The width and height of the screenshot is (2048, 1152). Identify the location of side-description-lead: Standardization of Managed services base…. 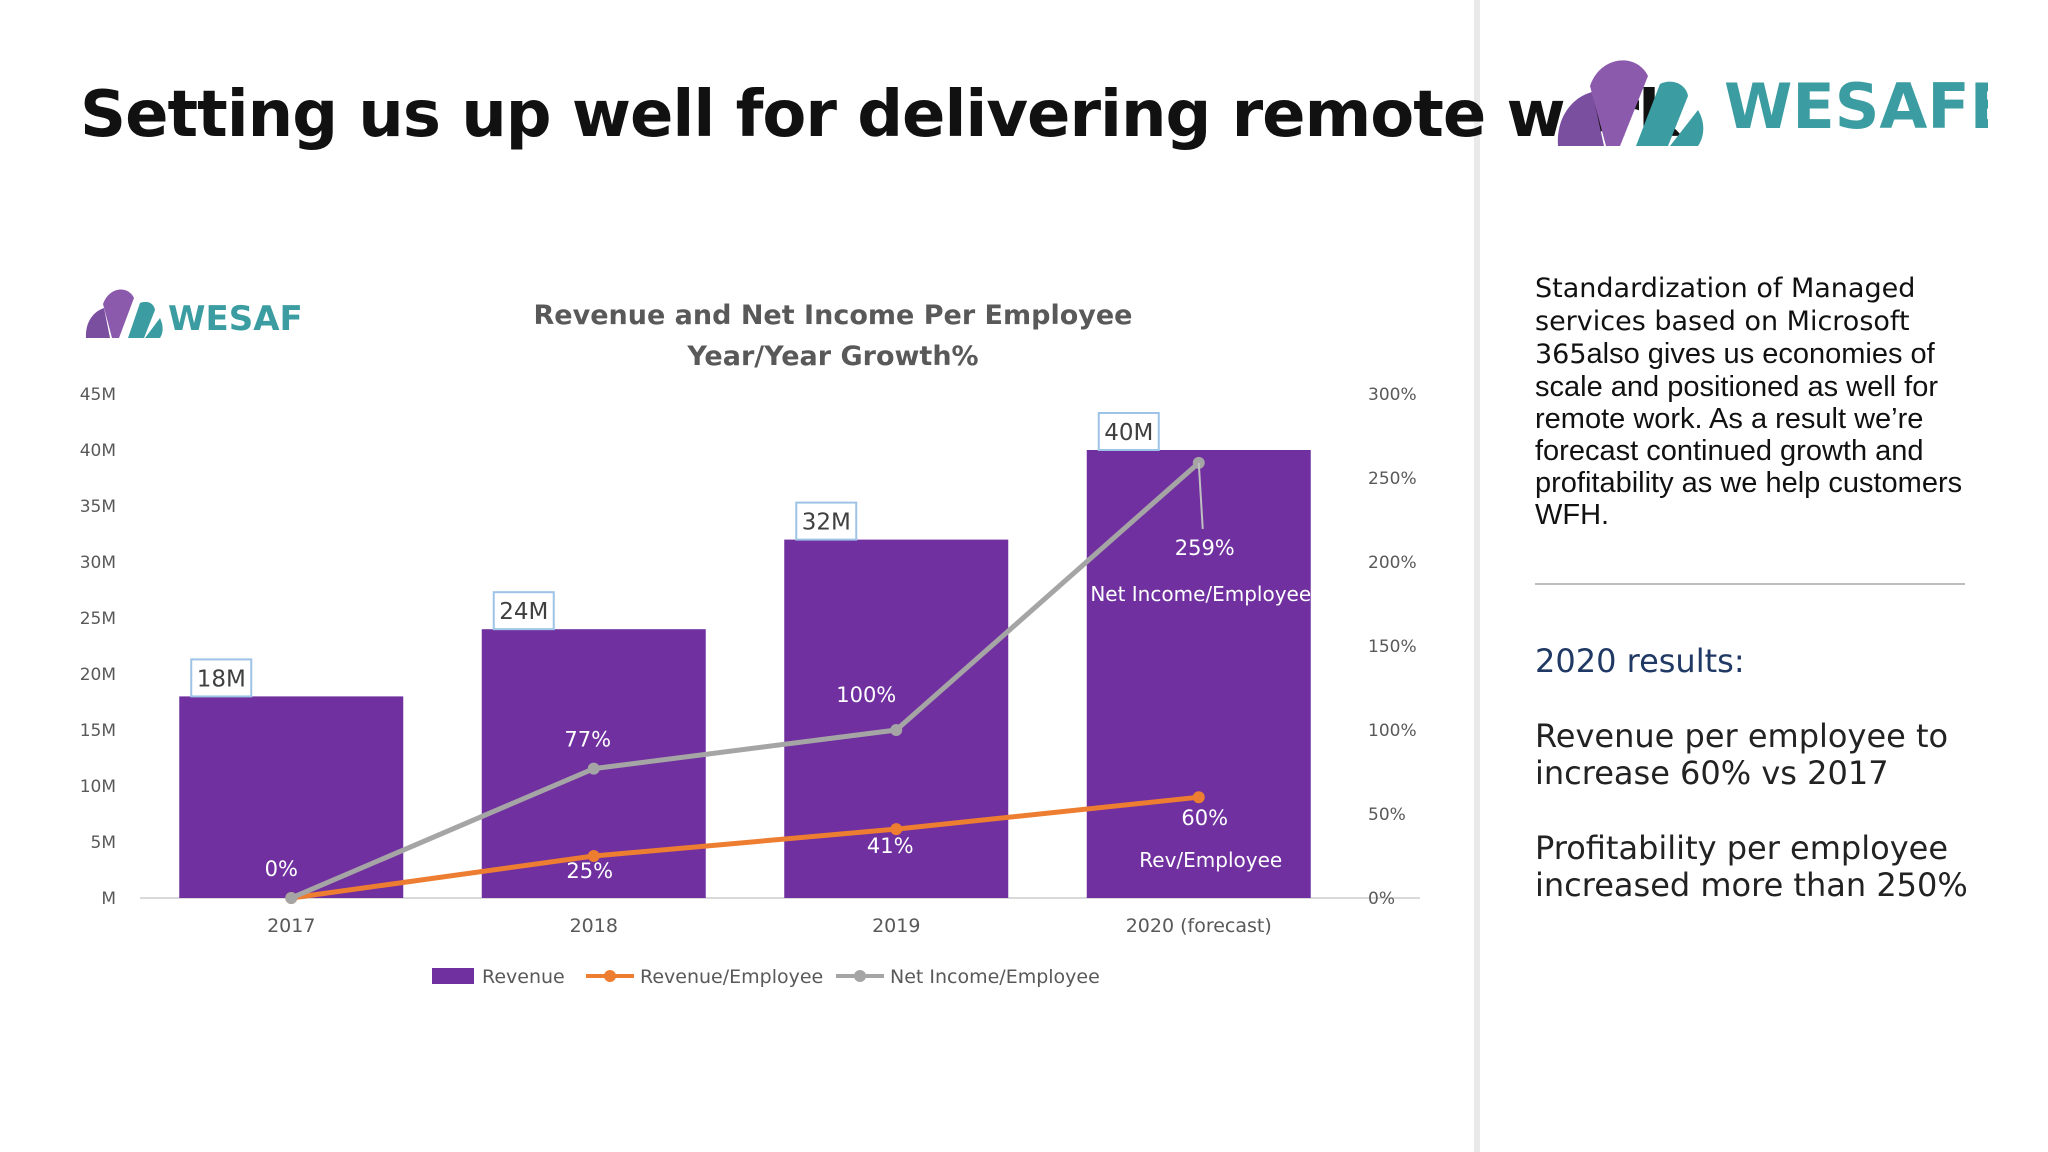
(1725, 321).